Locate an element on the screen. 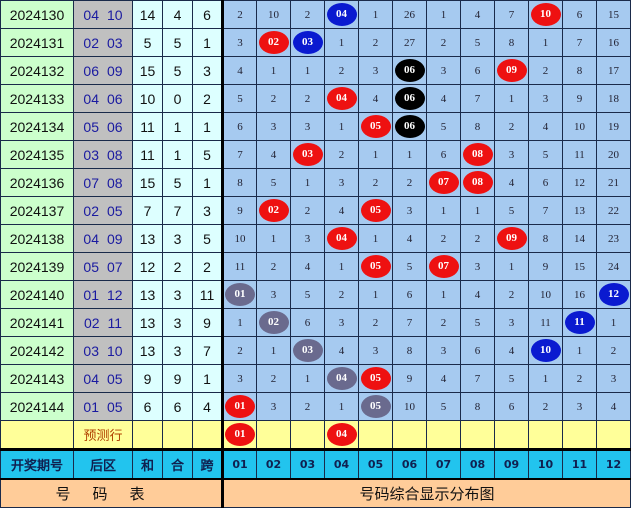 The width and height of the screenshot is (631, 508). he-cell: 4 is located at coordinates (177, 14).